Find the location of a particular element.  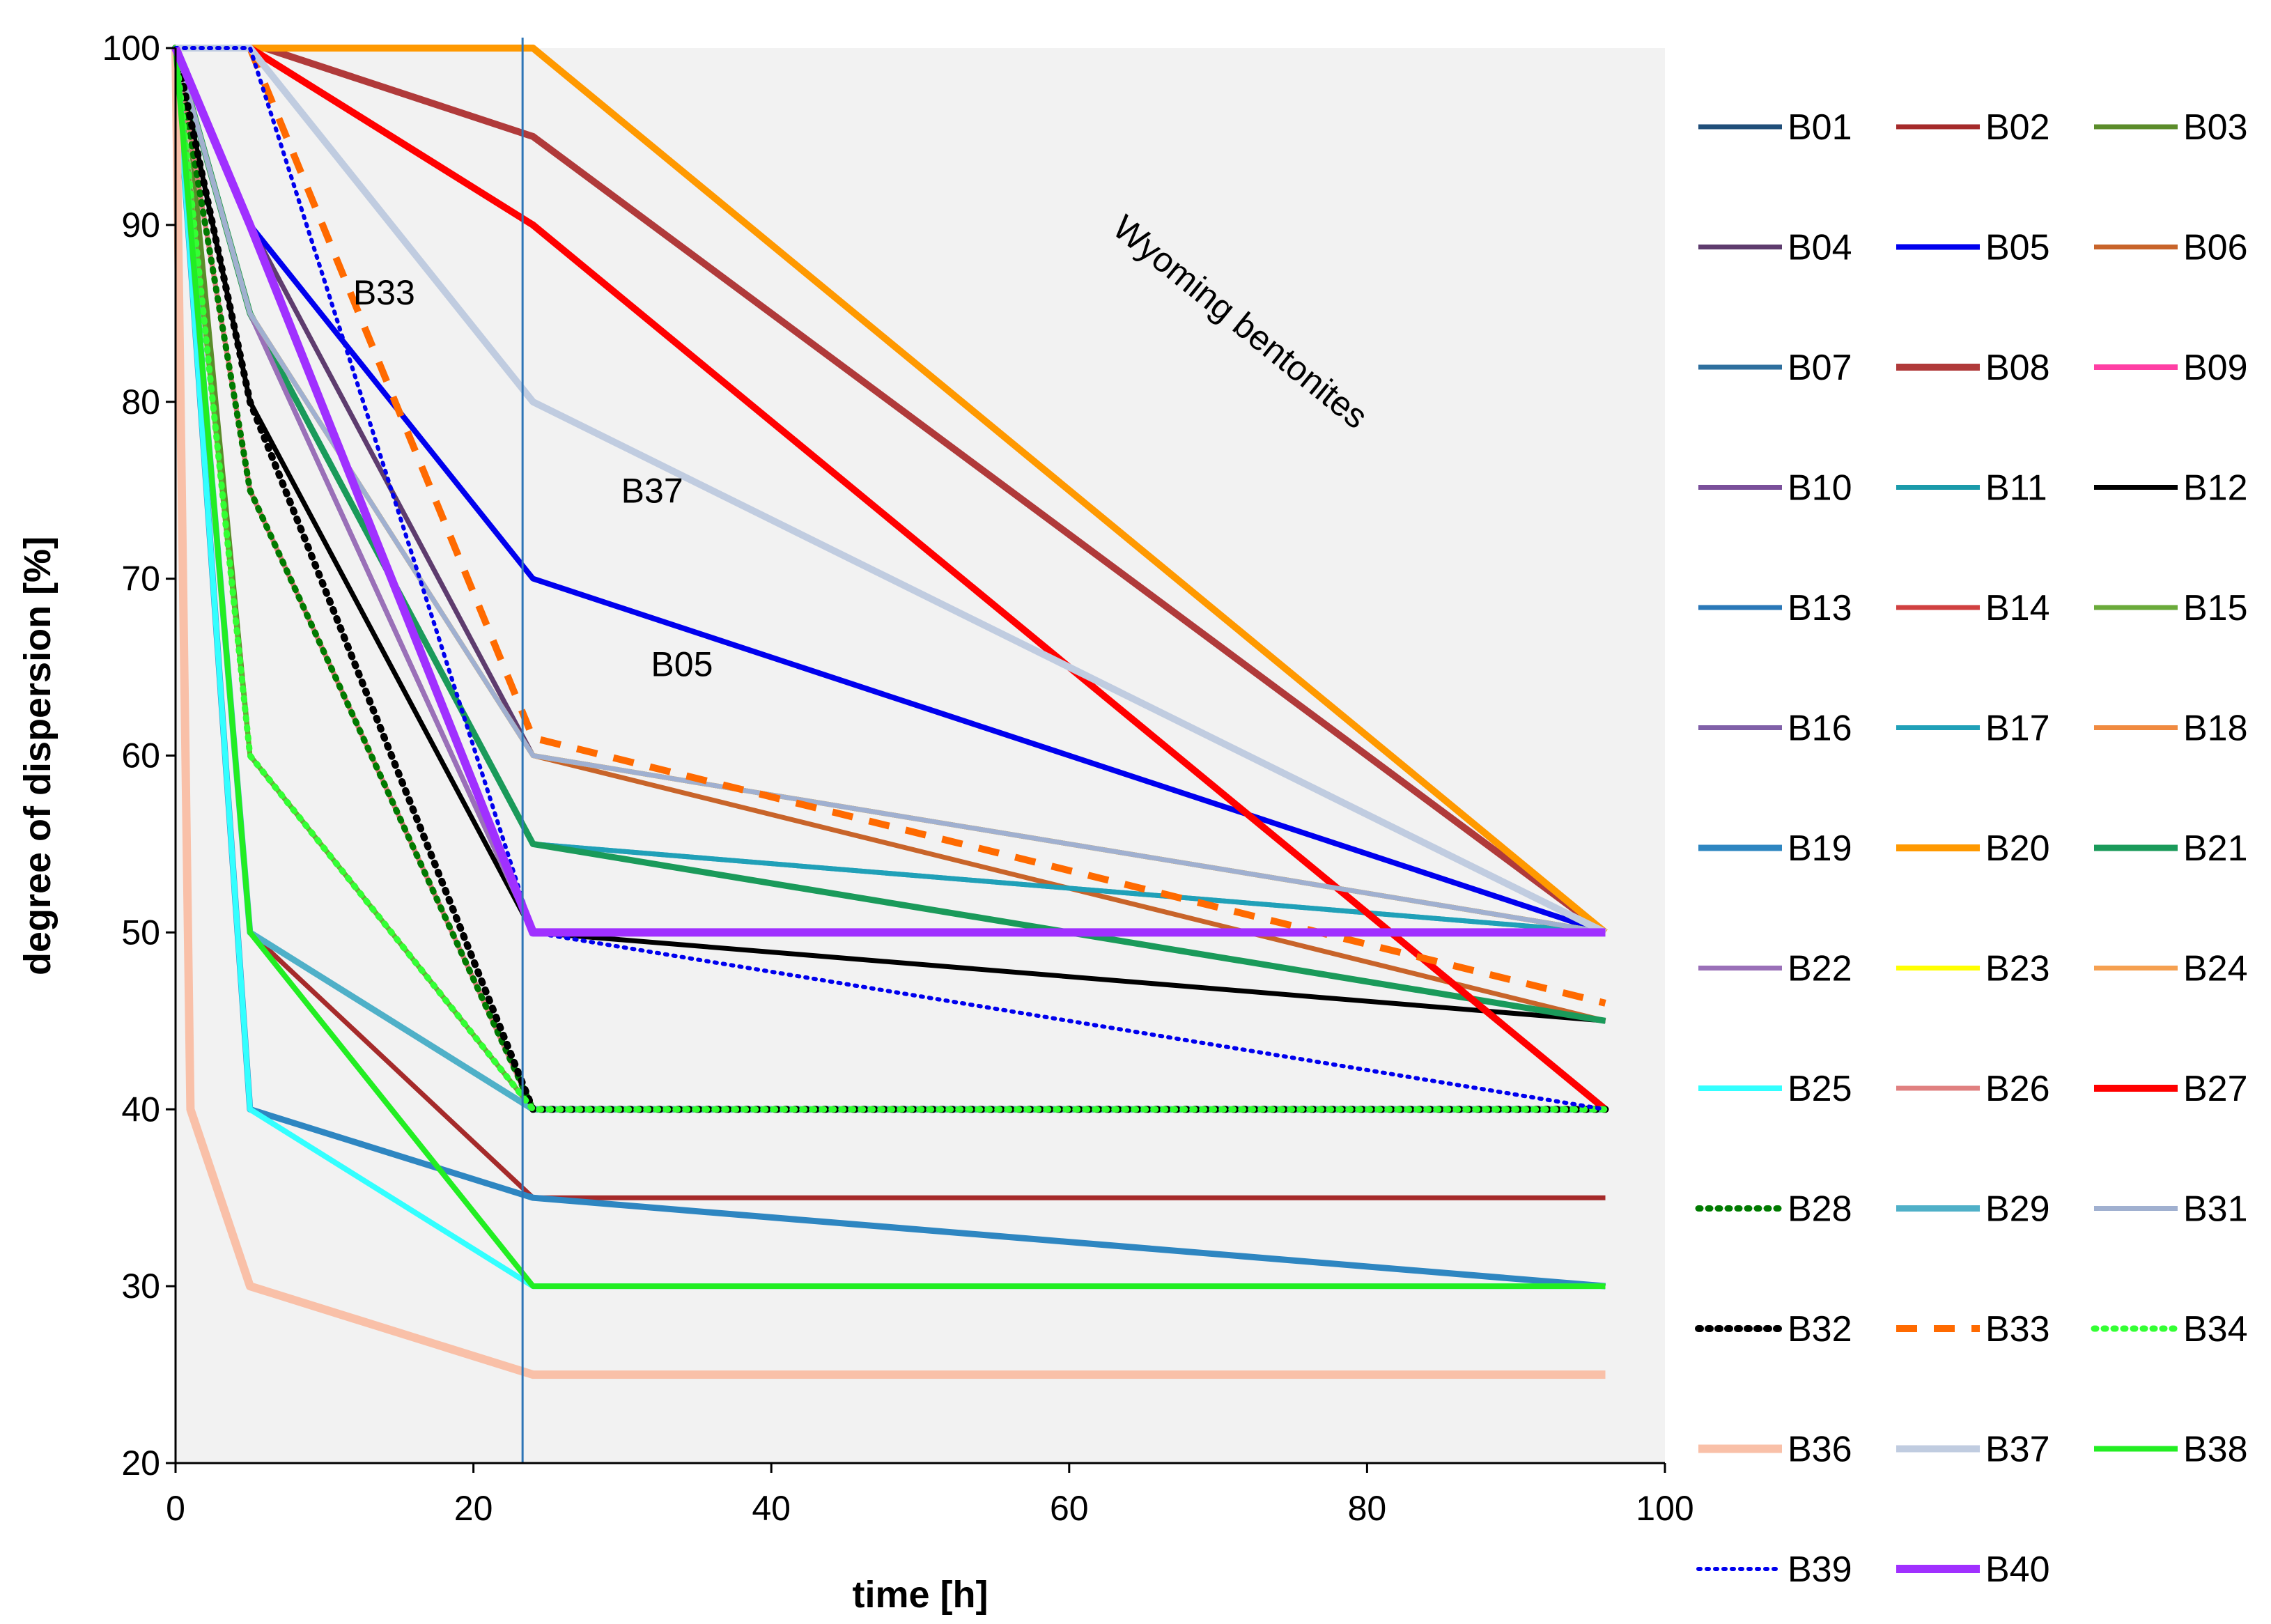

y-tick-label: 20 is located at coordinates (140, 1463).